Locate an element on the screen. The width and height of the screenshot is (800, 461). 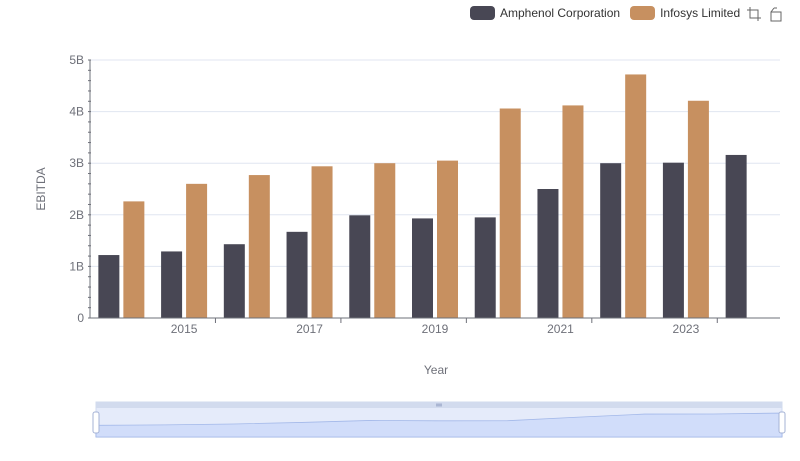
legend-item-infosys: Infosys Limited is located at coordinates (685, 13).